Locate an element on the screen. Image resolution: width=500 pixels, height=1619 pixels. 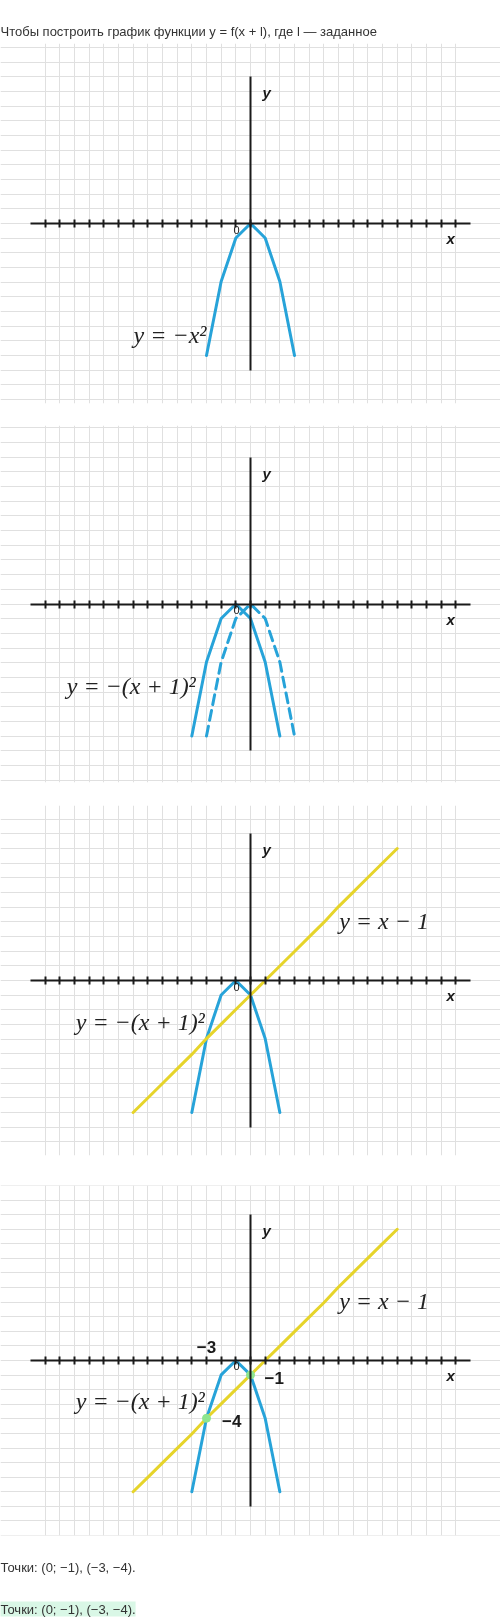
annotation: −4 is located at coordinates (232, 1422).